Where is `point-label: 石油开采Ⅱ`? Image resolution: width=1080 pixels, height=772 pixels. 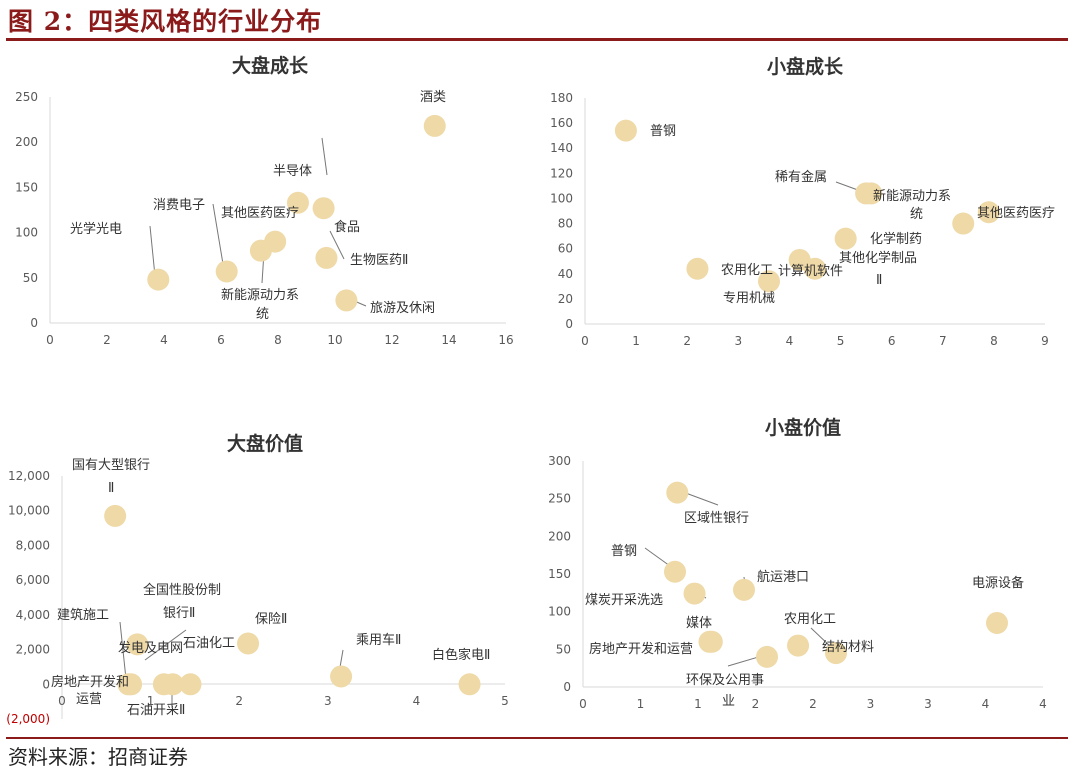 point-label: 石油开采Ⅱ is located at coordinates (156, 710).